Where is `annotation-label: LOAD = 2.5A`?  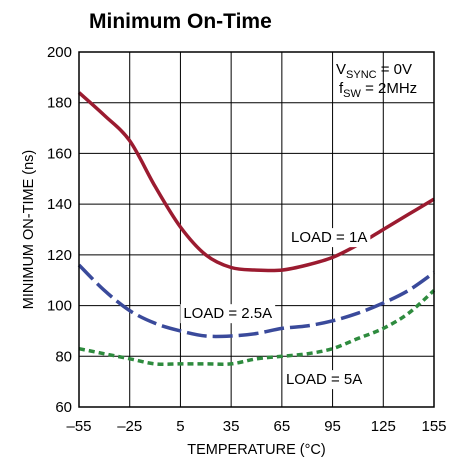
annotation-label: LOAD = 2.5A is located at coordinates (227, 313).